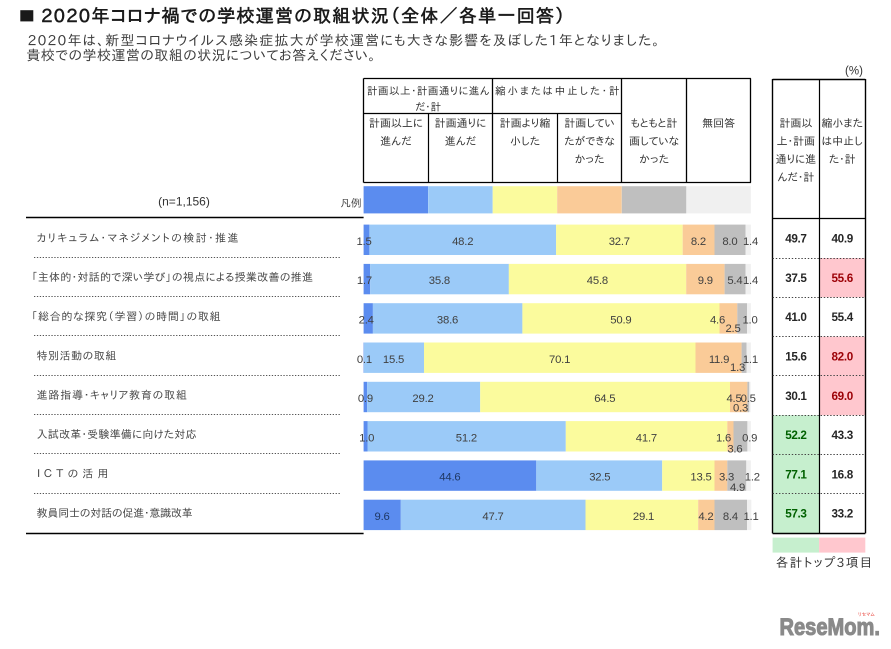 This screenshot has width=891, height=649. What do you see at coordinates (559, 360) in the screenshot?
I see `svg-text: 70.1` at bounding box center [559, 360].